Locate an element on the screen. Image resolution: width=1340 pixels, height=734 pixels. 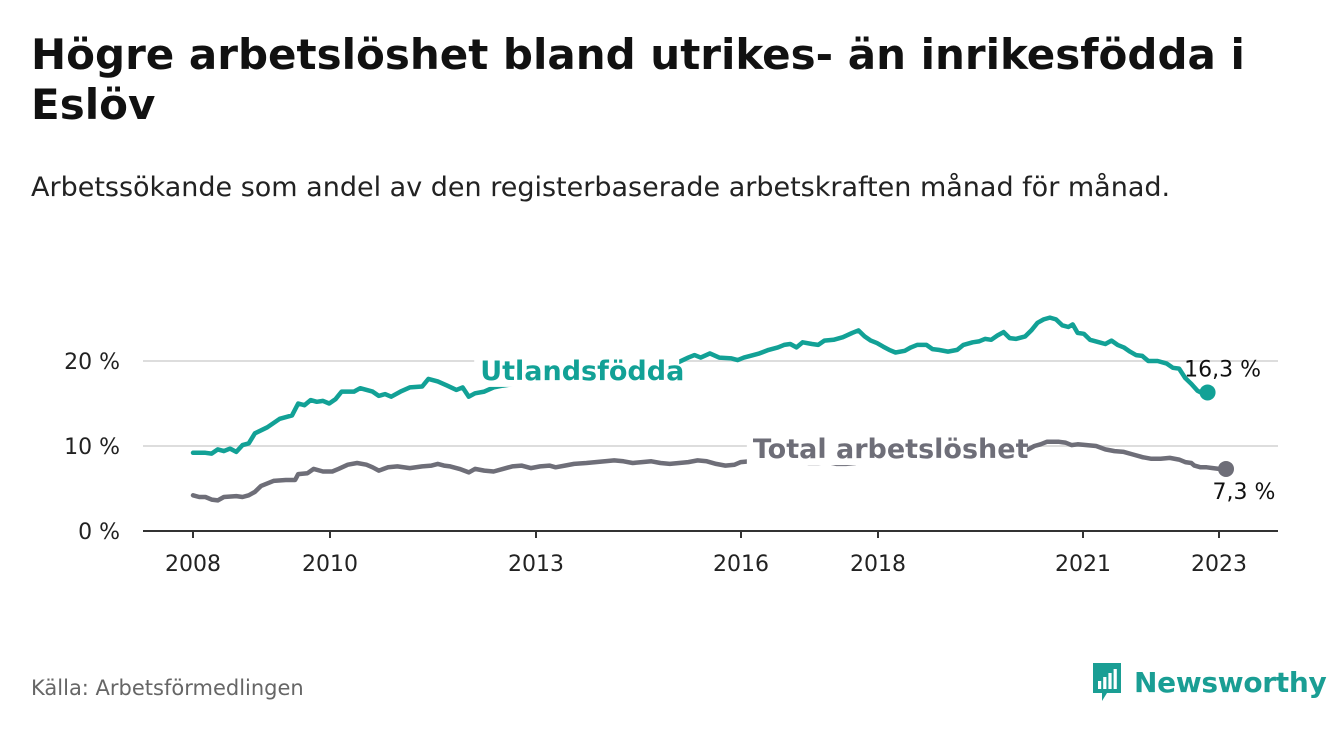
brand-name: Newsworthy is located at coordinates (1230, 682).